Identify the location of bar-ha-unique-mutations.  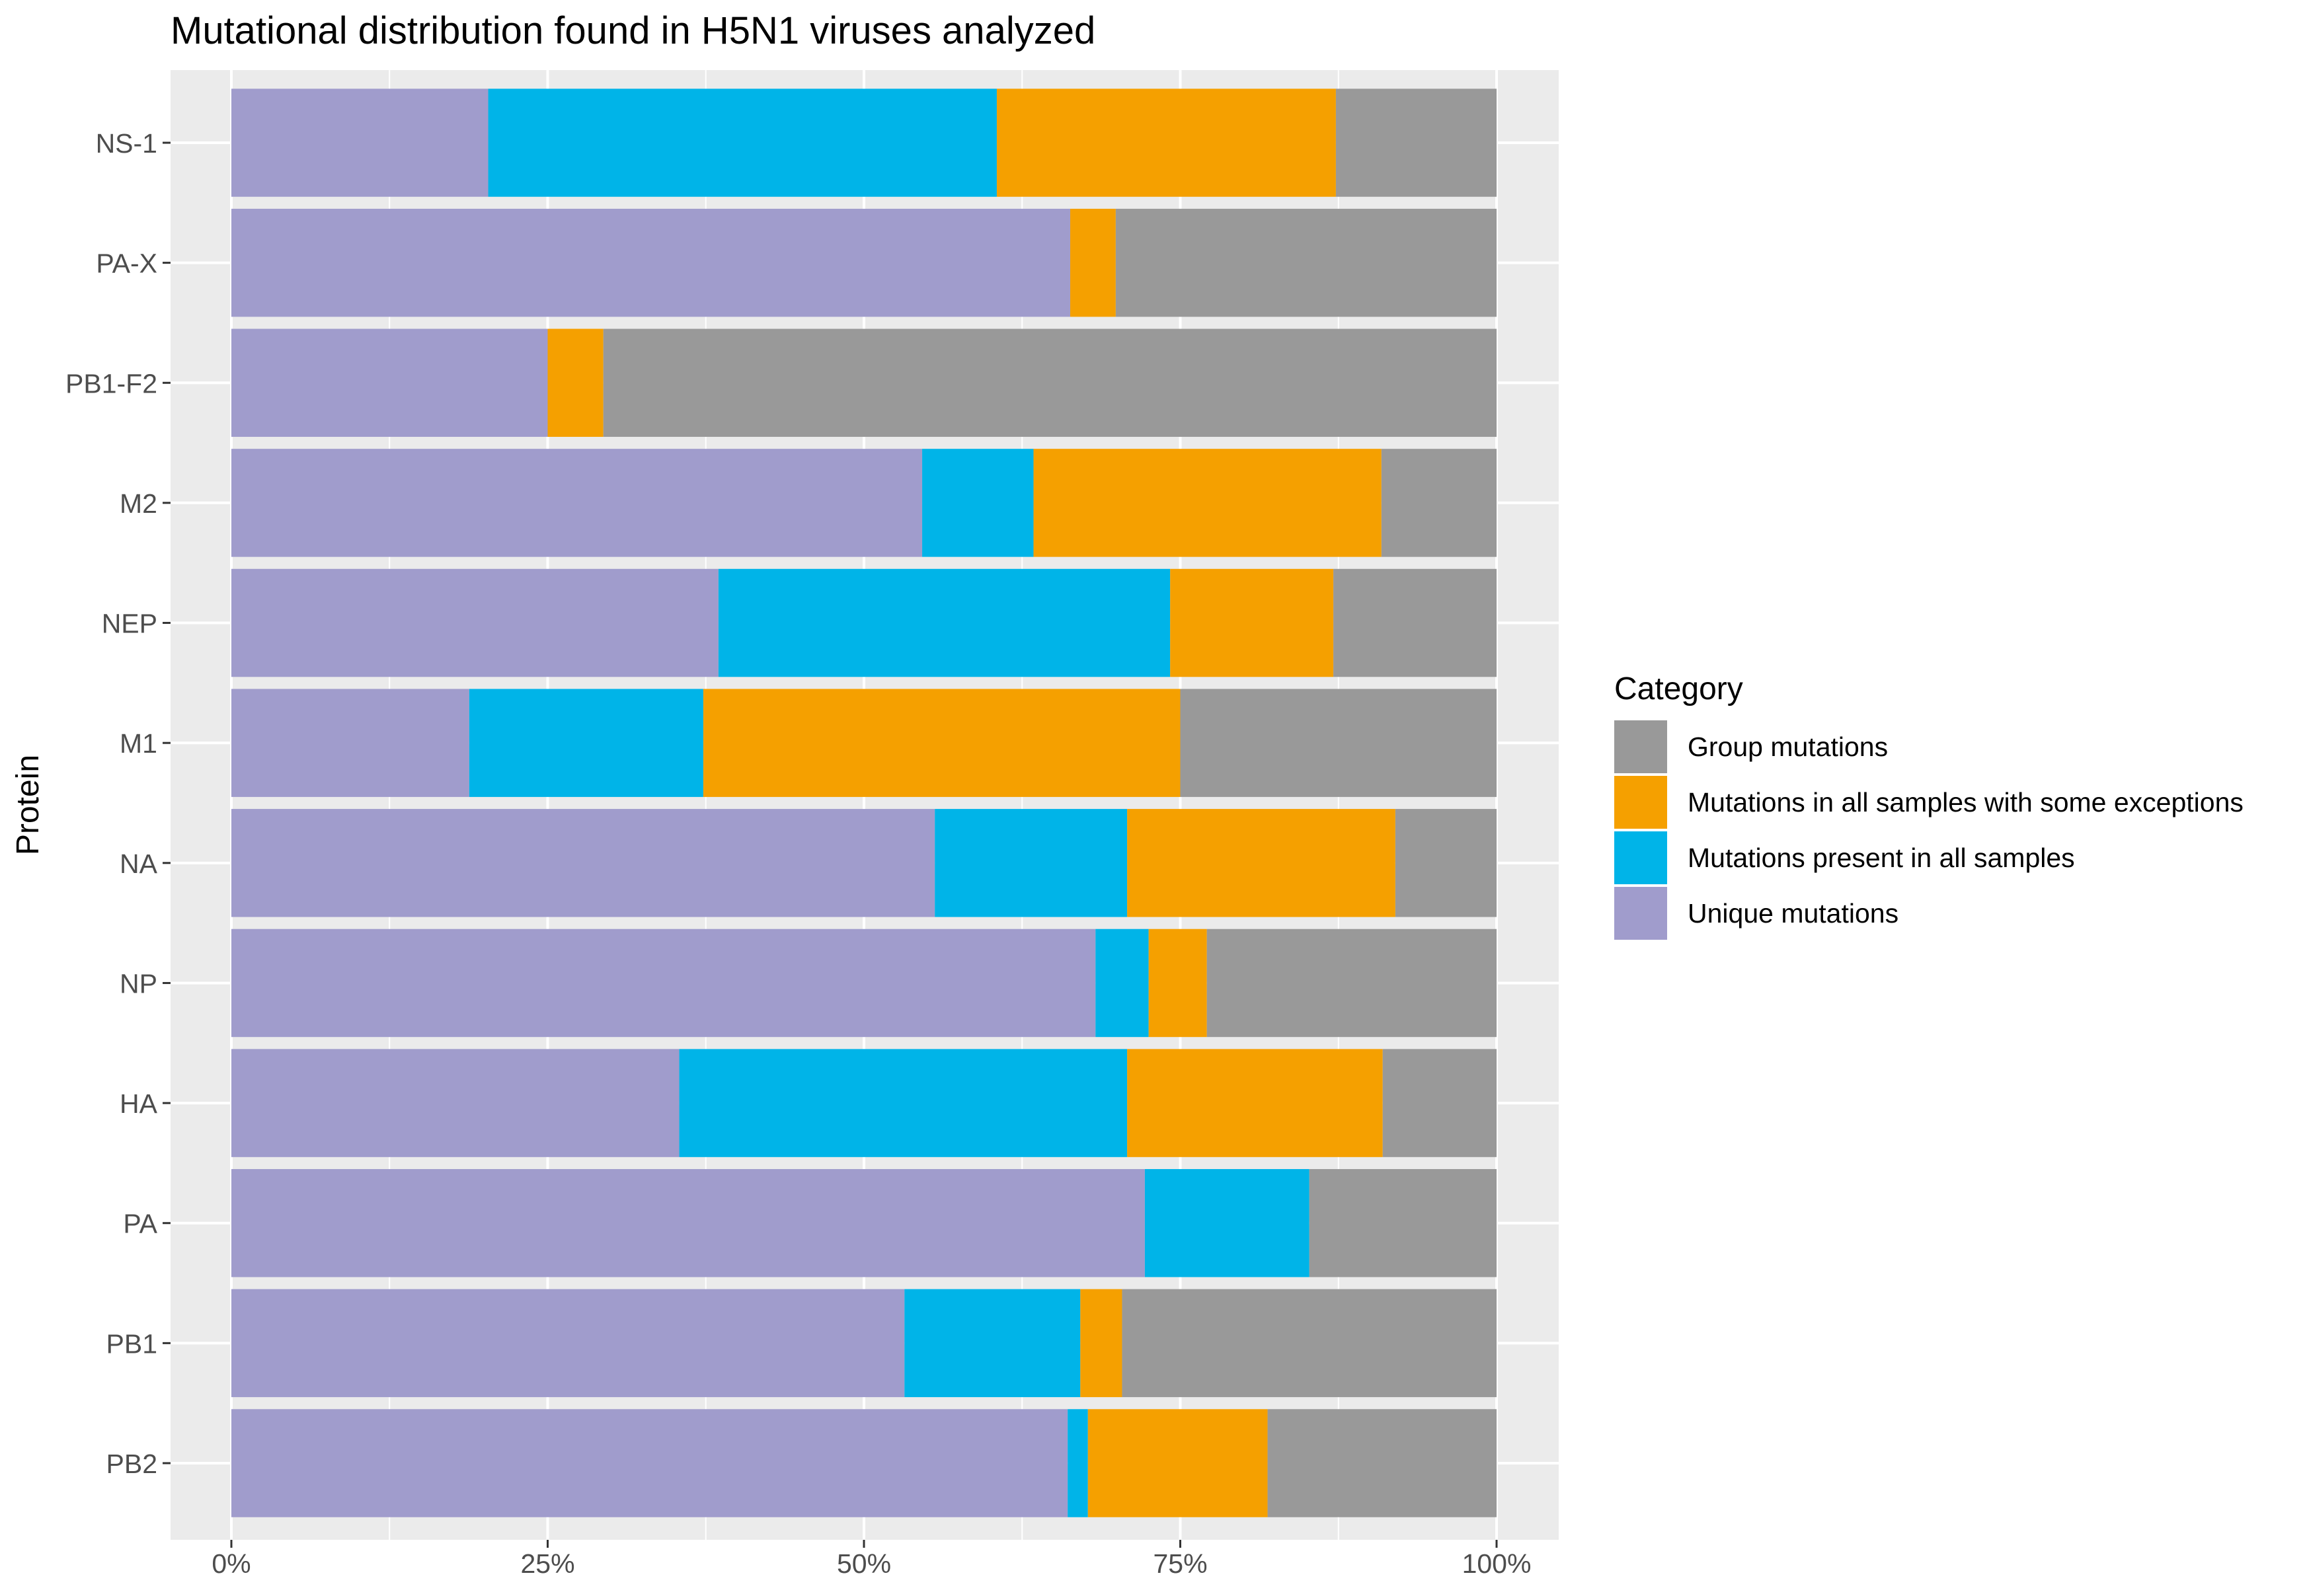
(455, 1103).